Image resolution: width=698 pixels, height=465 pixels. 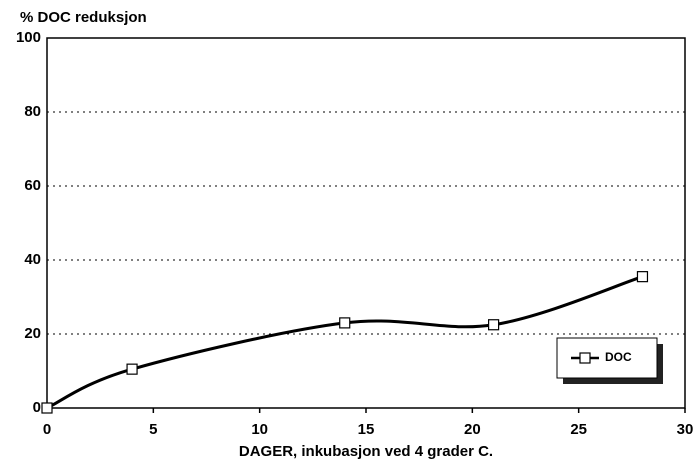 I want to click on y-tick-label: 80, so click(x=32, y=111).